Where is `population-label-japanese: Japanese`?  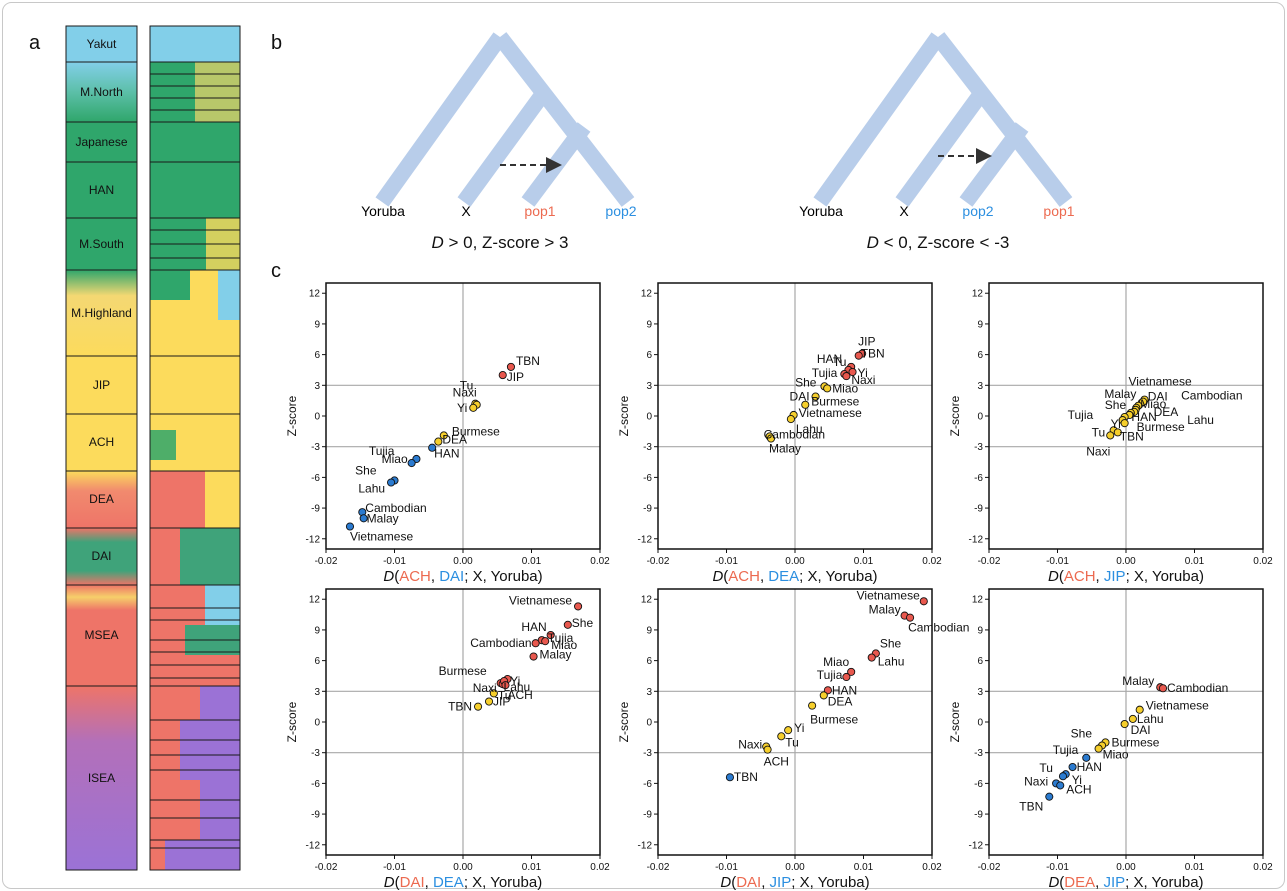
population-label-japanese: Japanese is located at coordinates (101, 142).